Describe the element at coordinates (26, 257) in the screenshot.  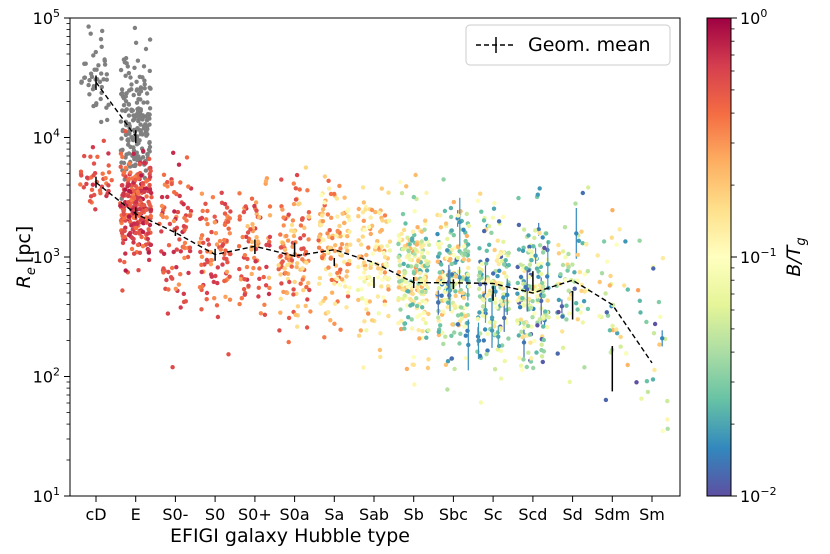
I see `y-axis-label: Re[pc]` at that location.